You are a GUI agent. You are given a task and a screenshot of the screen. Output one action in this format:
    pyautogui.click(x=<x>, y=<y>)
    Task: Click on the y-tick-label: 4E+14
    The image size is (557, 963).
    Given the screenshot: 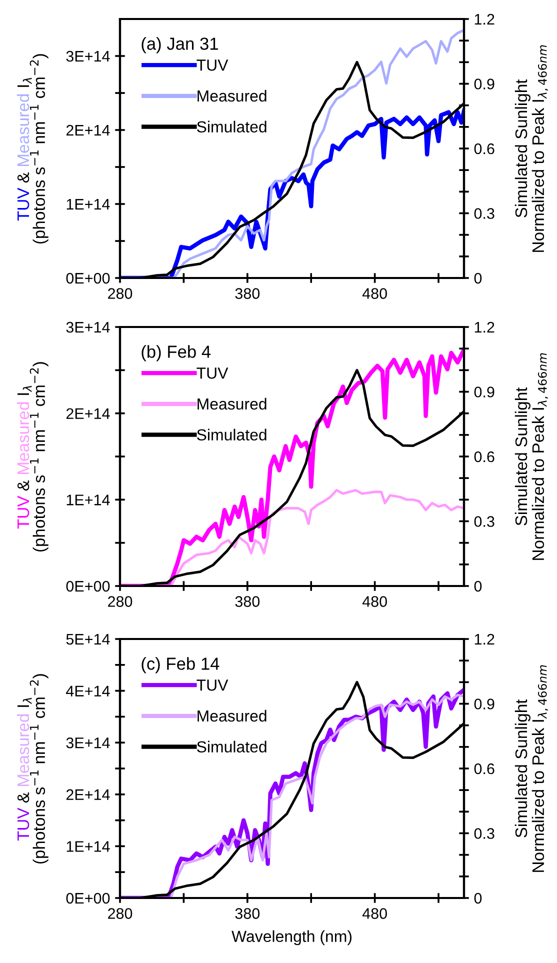 What is the action you would take?
    pyautogui.click(x=88, y=691)
    